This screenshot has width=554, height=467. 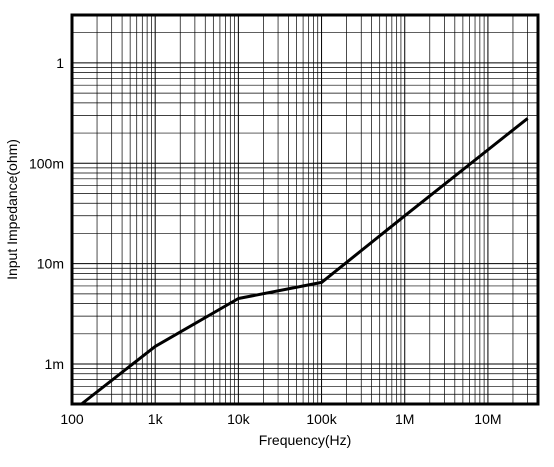 I want to click on y-tick-label: 10m, so click(x=50, y=264).